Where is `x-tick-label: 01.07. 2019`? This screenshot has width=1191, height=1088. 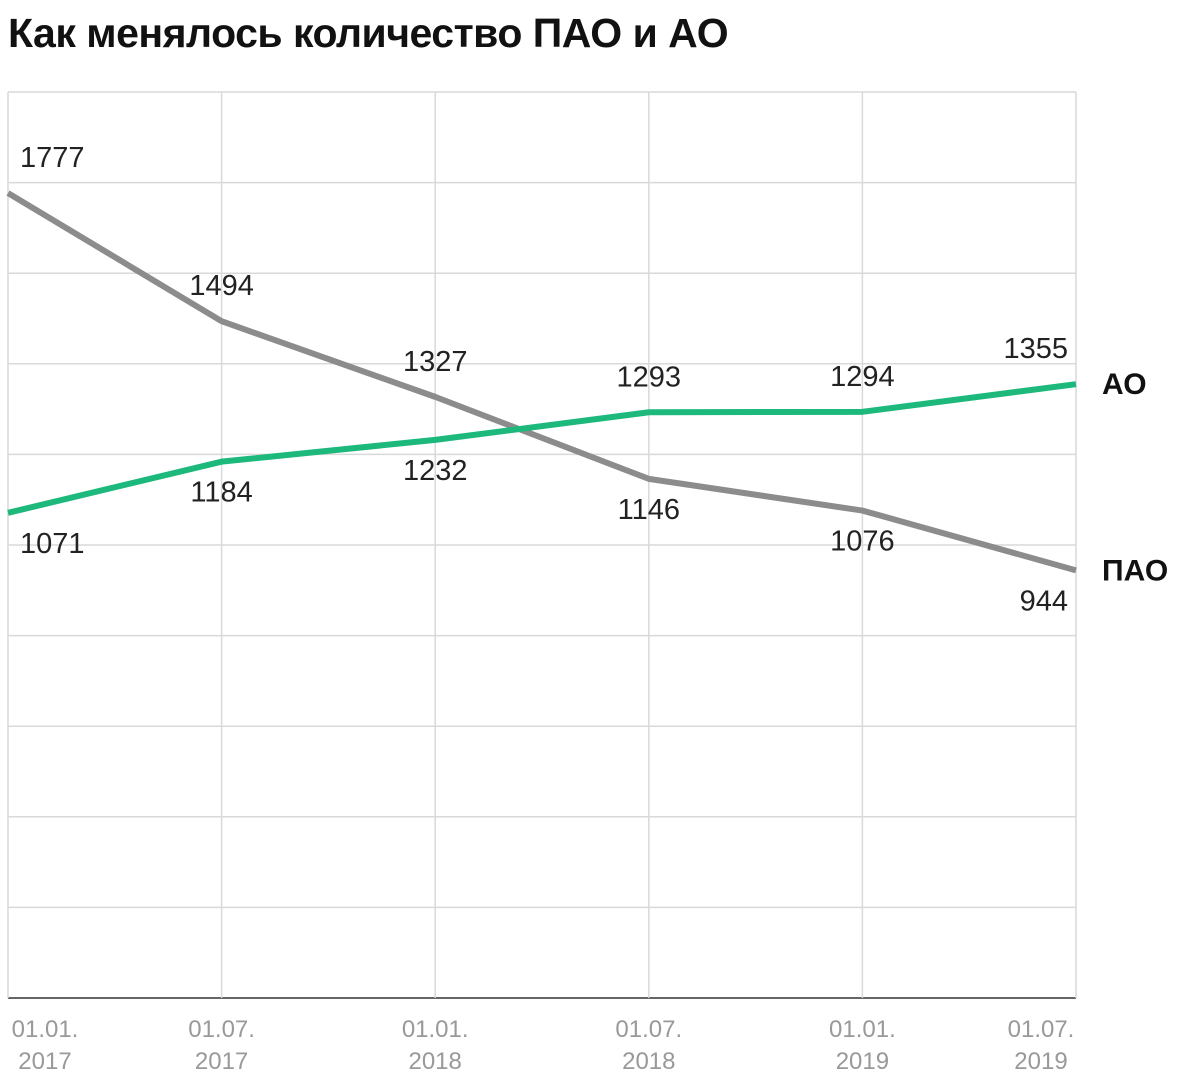
x-tick-label: 01.07. 2019 is located at coordinates (1041, 1045).